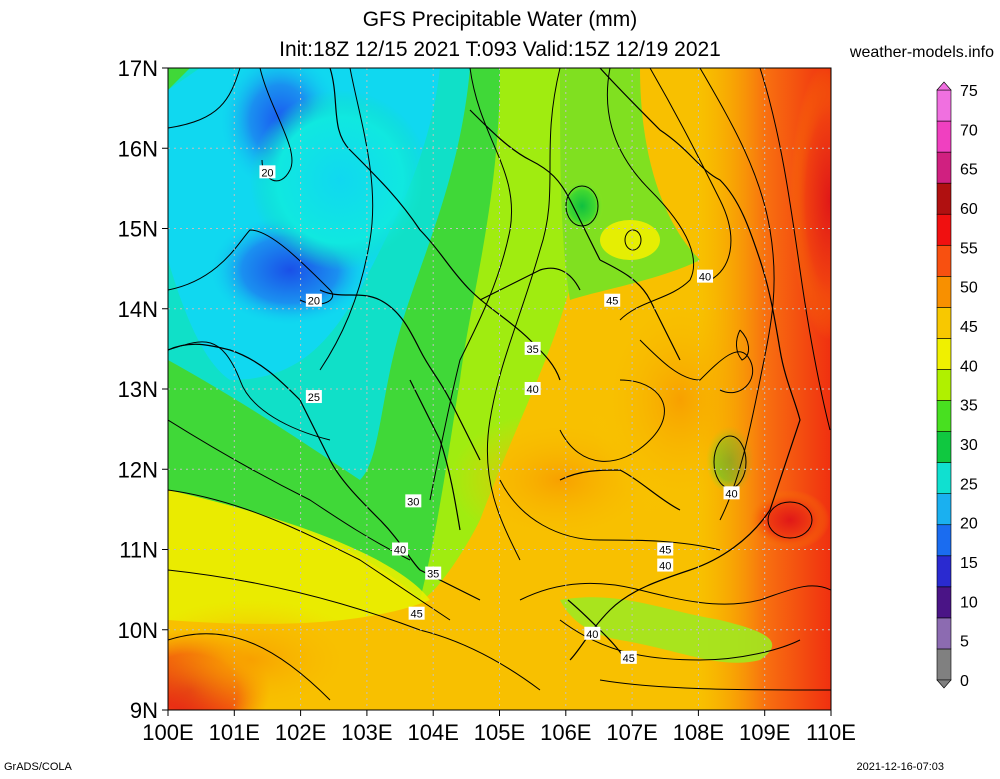 This screenshot has width=1000, height=779. Describe the element at coordinates (565, 732) in the screenshot. I see `lon-tick-label: 106E` at that location.